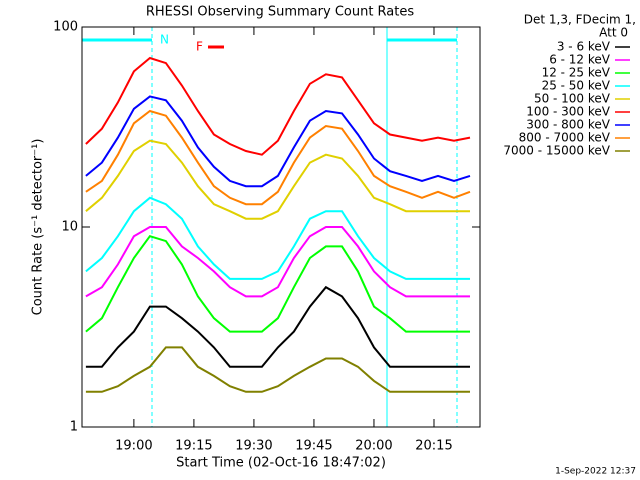  Describe the element at coordinates (133, 446) in the screenshot. I see `x-tick-label: 19:00` at that location.